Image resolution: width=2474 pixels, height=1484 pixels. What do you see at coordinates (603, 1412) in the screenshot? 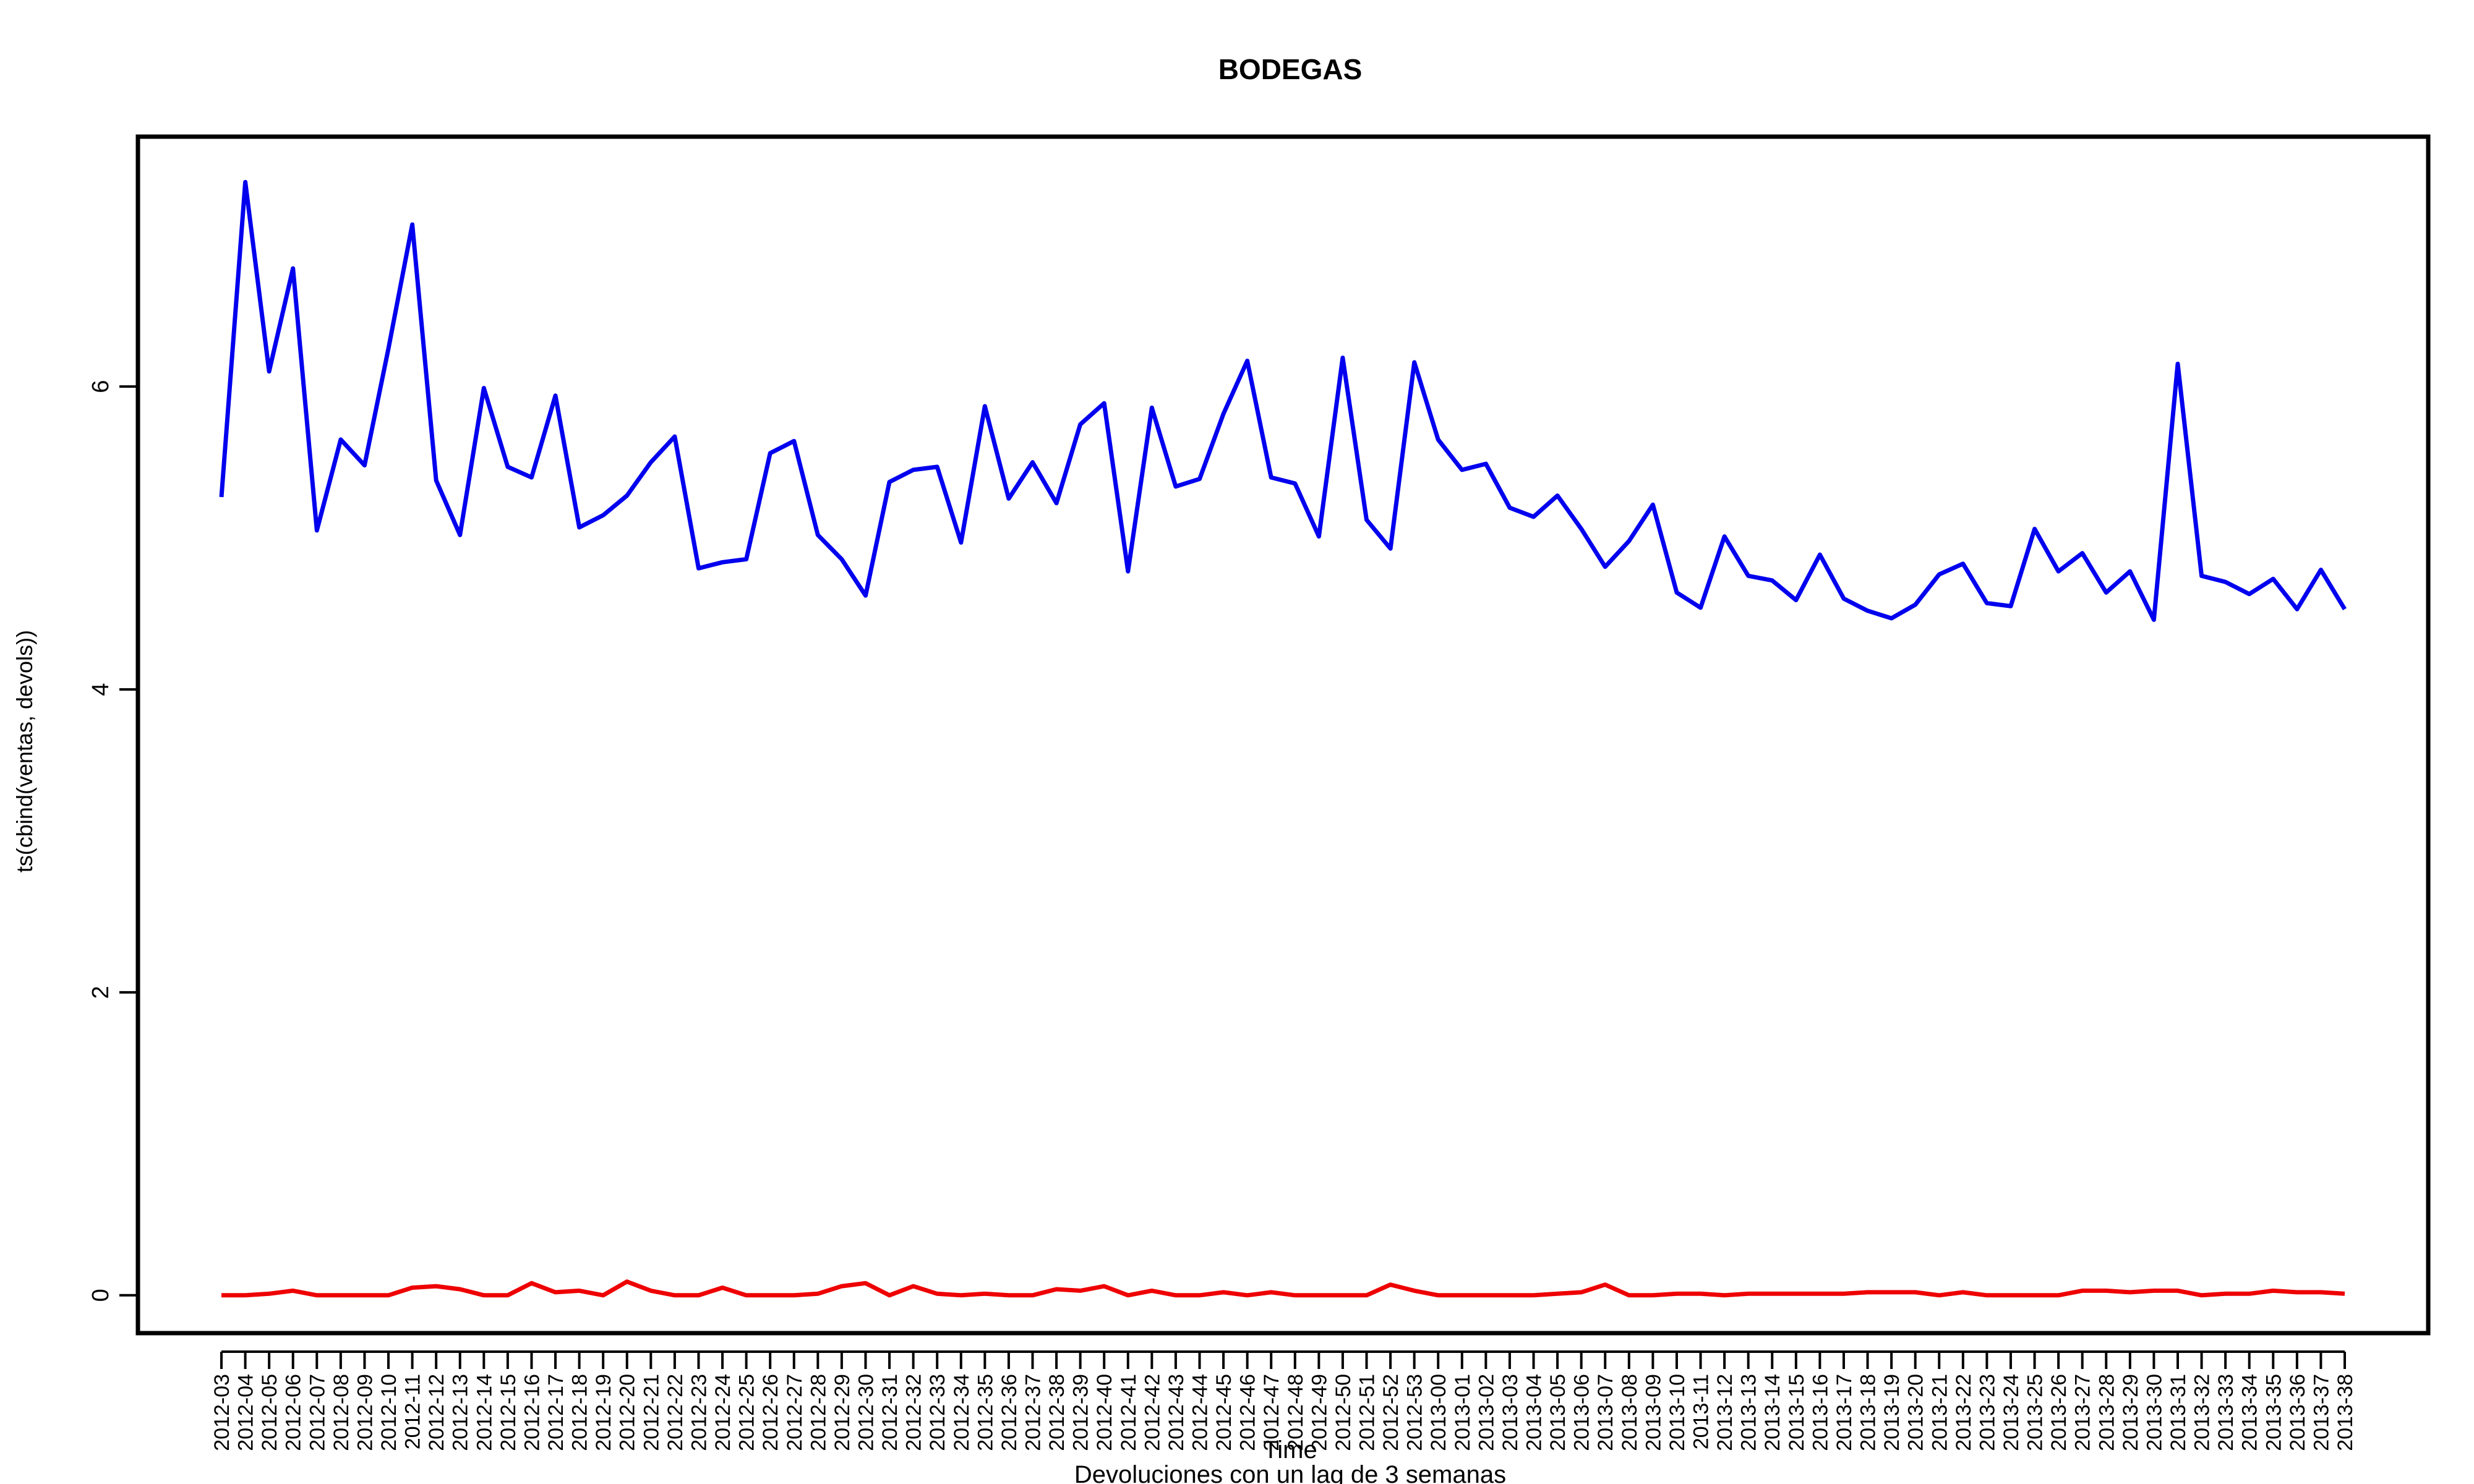
I see `x-tick-label: 2012-19` at bounding box center [603, 1412].